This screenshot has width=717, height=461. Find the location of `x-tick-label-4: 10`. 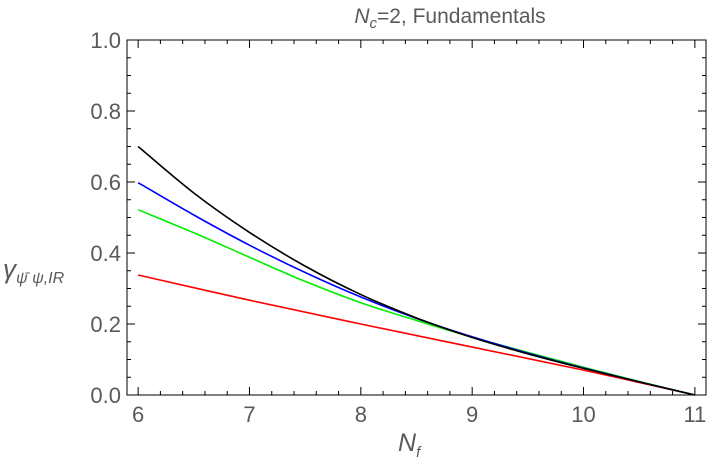

x-tick-label-4: 10 is located at coordinates (583, 414).